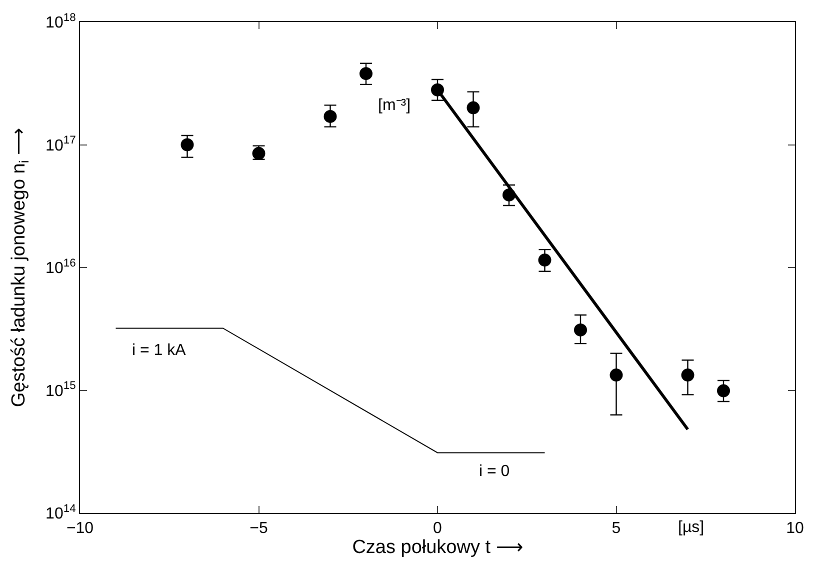 The height and width of the screenshot is (565, 825). I want to click on y-tick-label: 10$^{14}$, so click(61, 512).